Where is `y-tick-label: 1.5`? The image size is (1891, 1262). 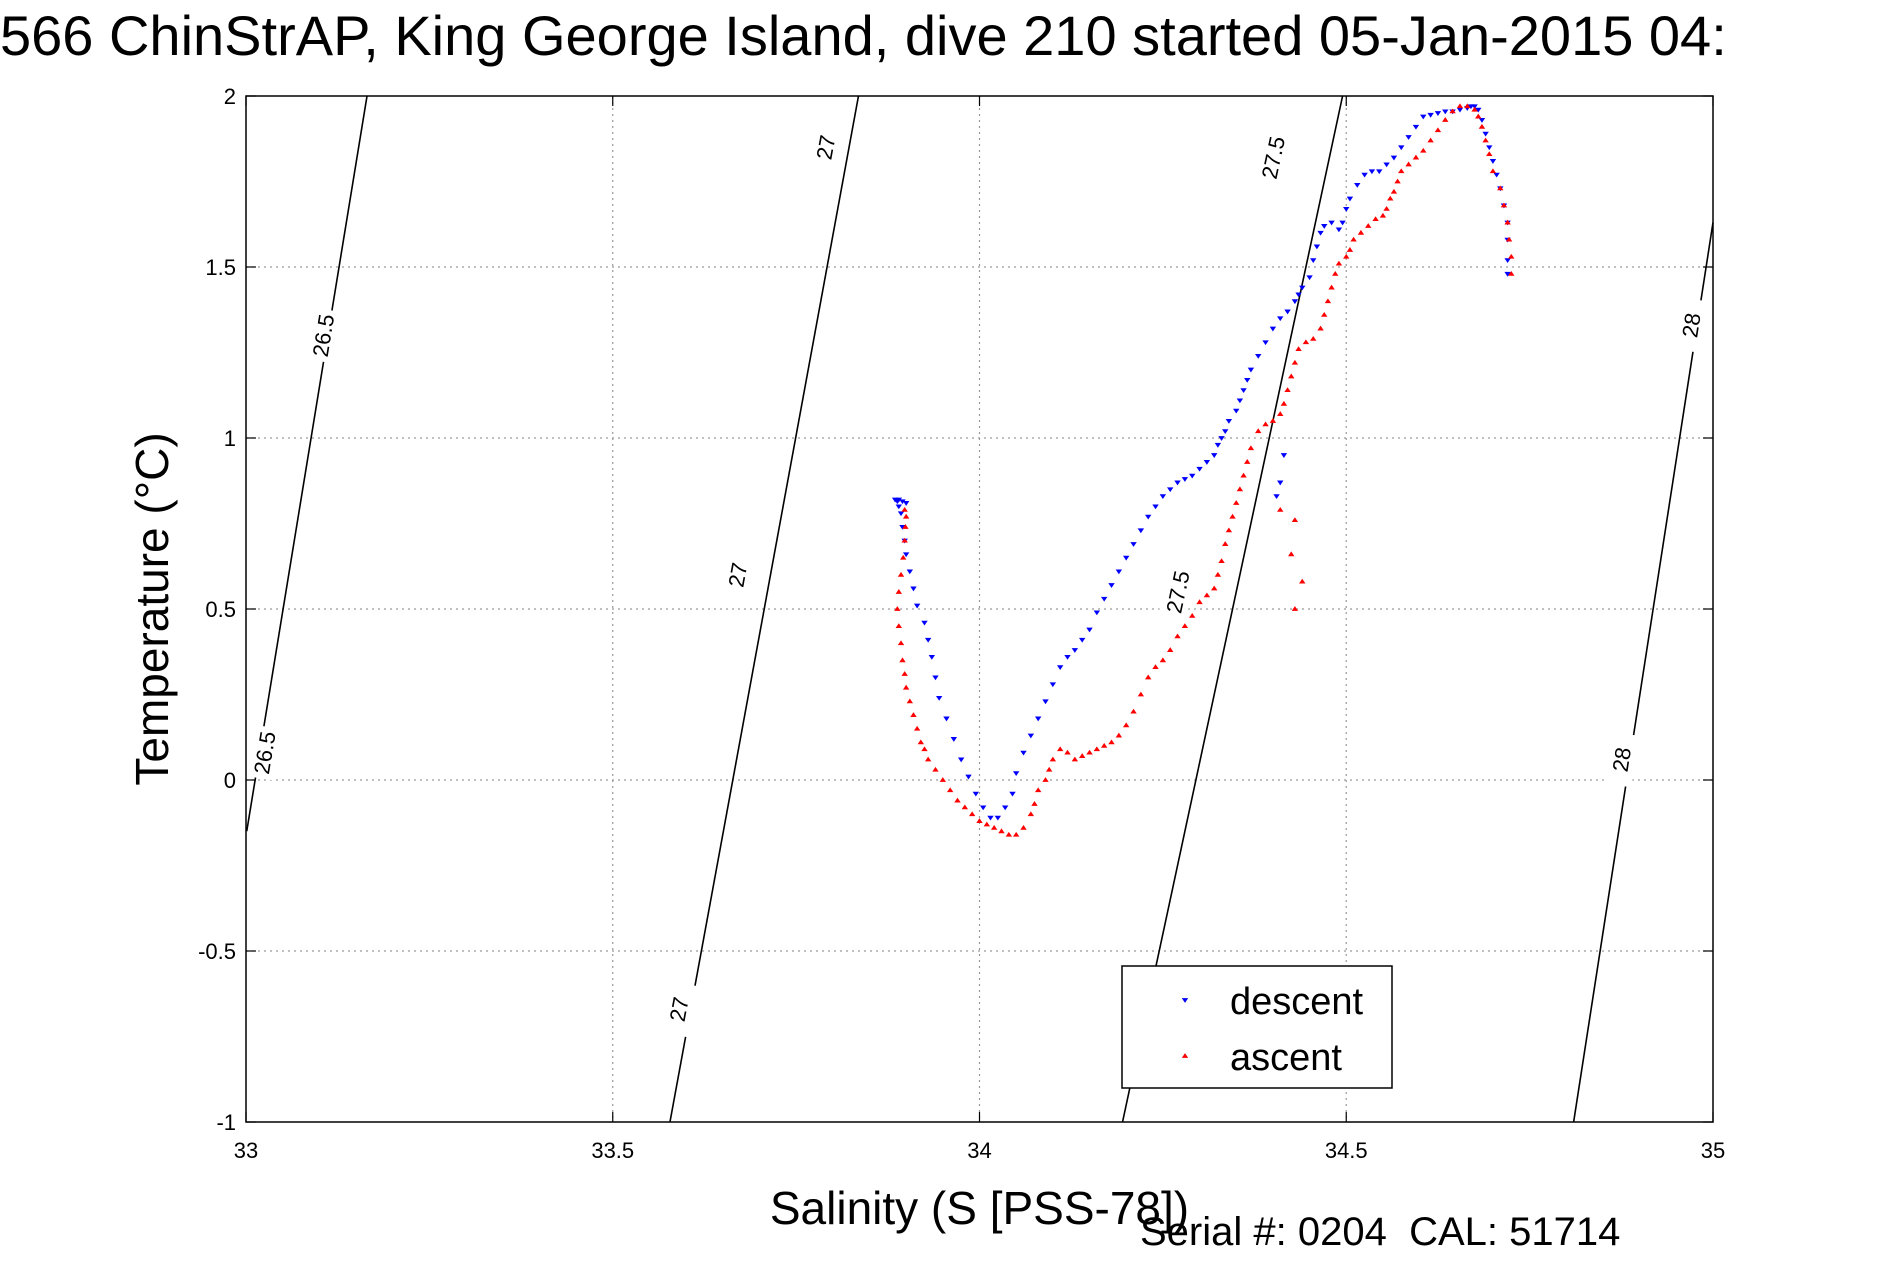 y-tick-label: 1.5 is located at coordinates (220, 267).